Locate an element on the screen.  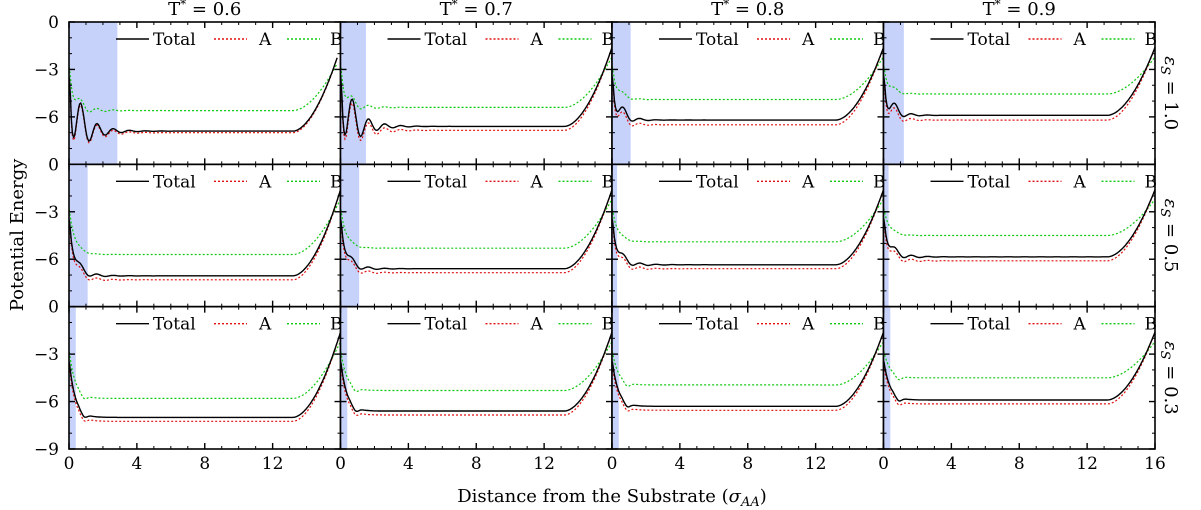
x-axis-label: Distance from the Substrate (σAA) is located at coordinates (612, 498).